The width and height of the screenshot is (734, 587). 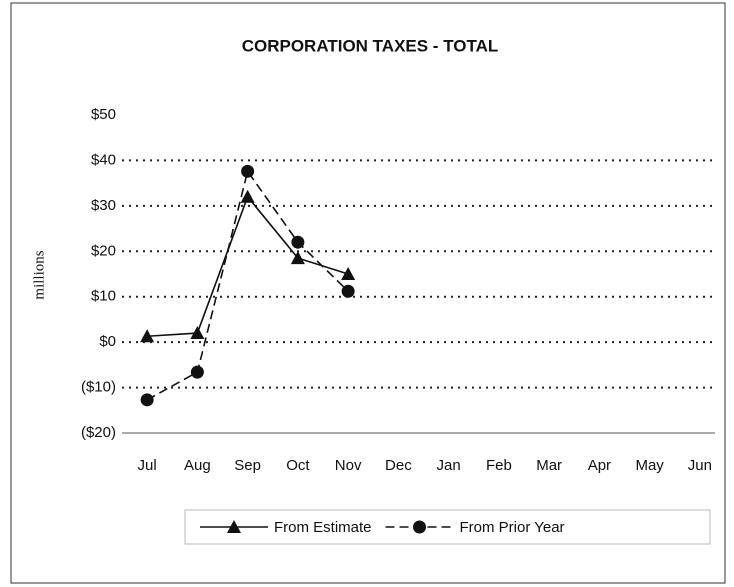 What do you see at coordinates (147, 465) in the screenshot?
I see `x-tick-label: Jul` at bounding box center [147, 465].